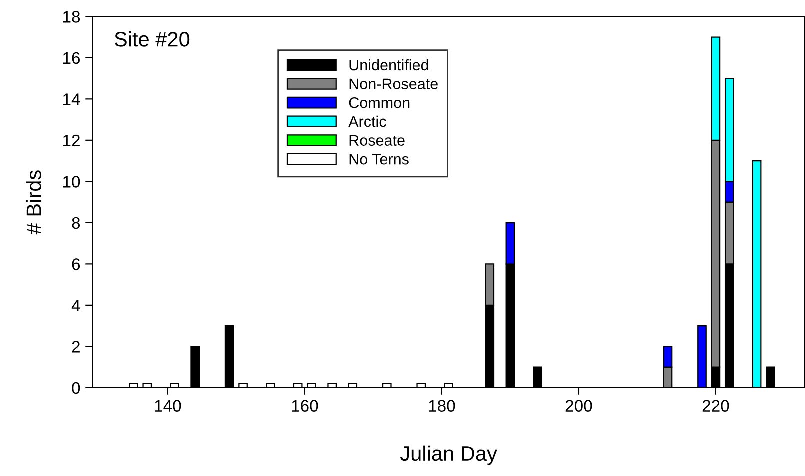 The image size is (805, 476). What do you see at coordinates (72, 140) in the screenshot?
I see `y-tick-label: 12` at bounding box center [72, 140].